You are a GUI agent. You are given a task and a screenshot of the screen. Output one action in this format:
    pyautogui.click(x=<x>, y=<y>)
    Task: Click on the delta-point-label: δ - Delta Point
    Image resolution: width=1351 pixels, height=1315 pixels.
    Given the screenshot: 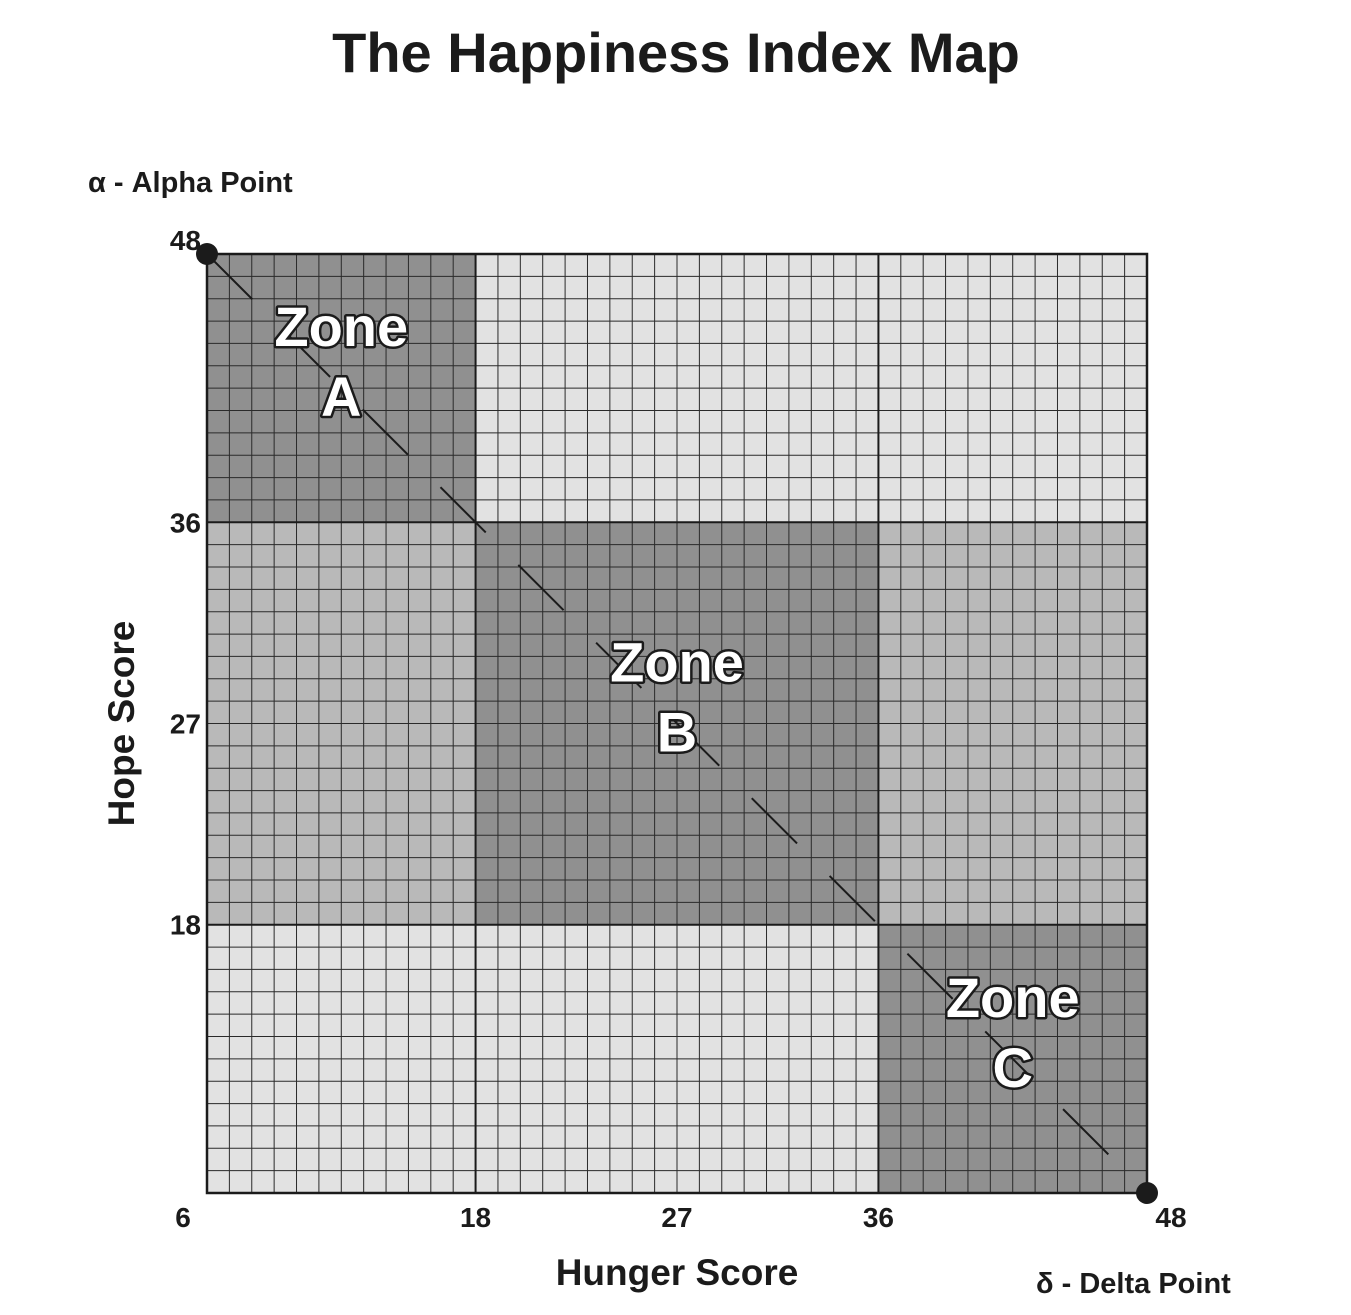 What is the action you would take?
    pyautogui.click(x=1133, y=1284)
    